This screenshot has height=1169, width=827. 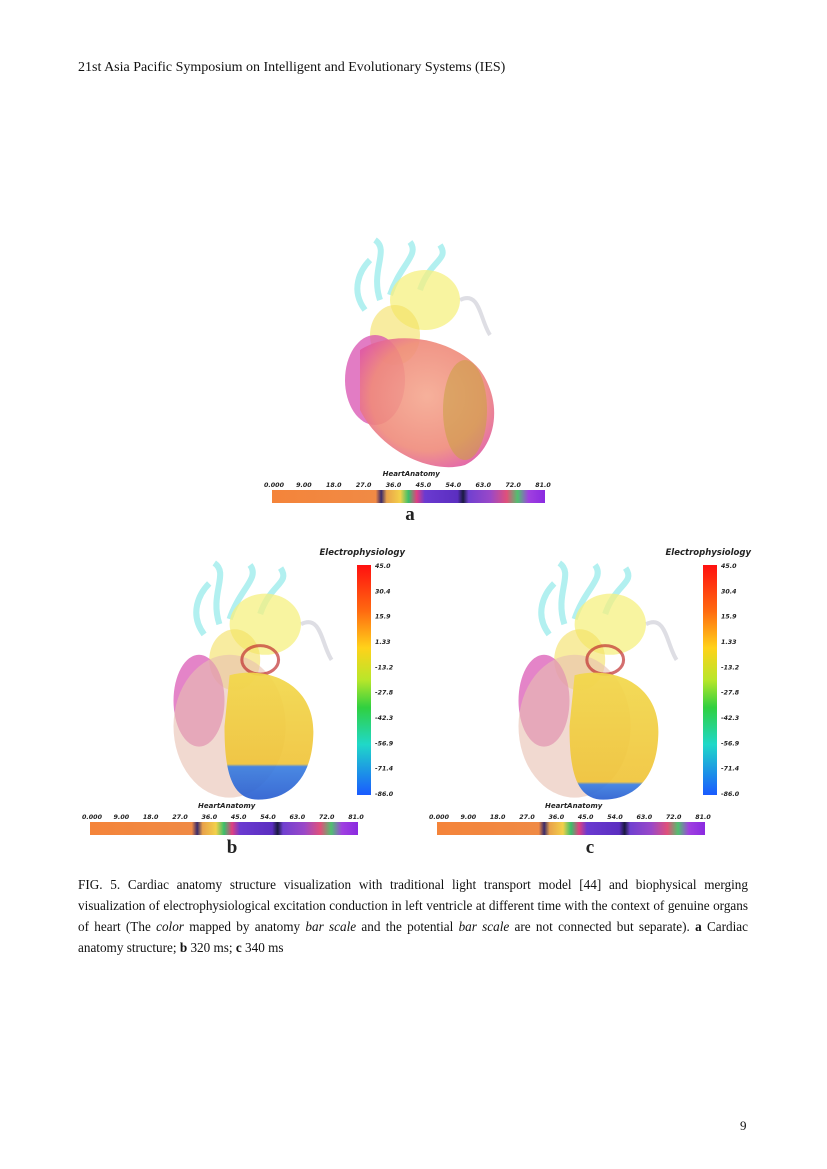 What do you see at coordinates (407, 926) in the screenshot?
I see `caption-text: and the potential` at bounding box center [407, 926].